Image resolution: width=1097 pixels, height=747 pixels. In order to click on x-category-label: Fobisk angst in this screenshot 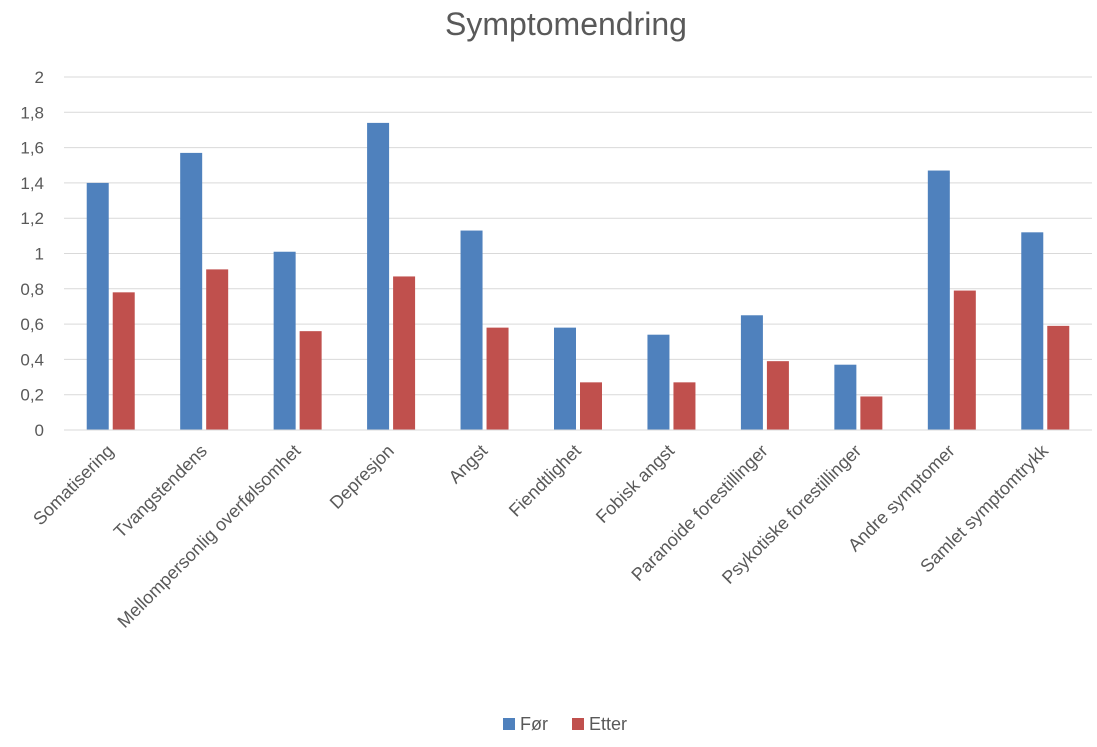, I will do `click(635, 484)`.